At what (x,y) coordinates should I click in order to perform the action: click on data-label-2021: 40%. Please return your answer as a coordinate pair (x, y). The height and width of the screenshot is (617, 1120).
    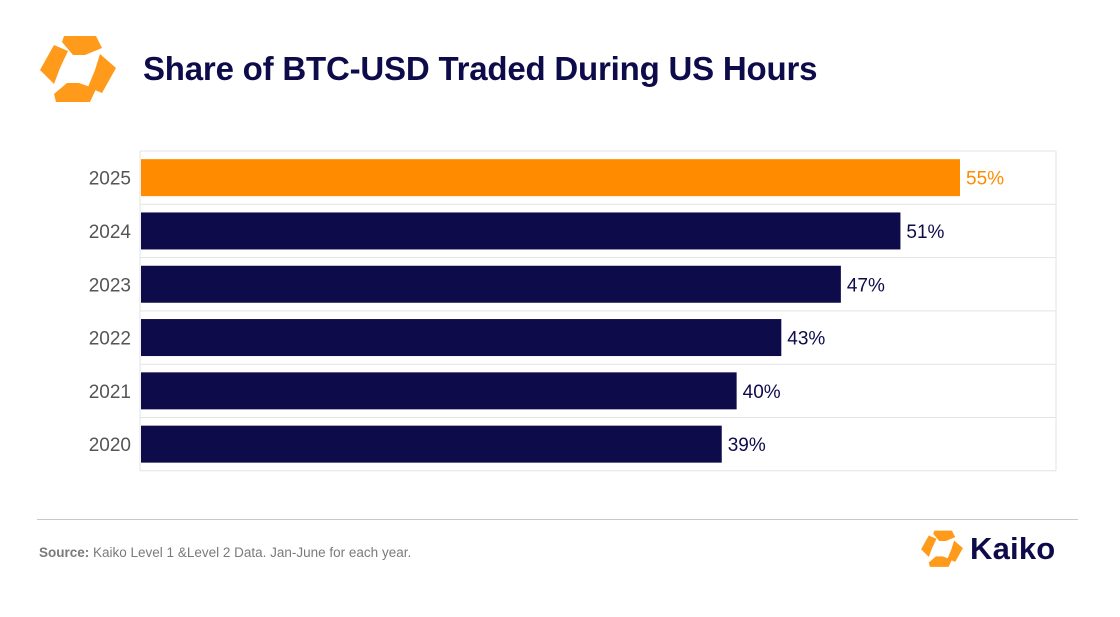
    Looking at the image, I should click on (762, 392).